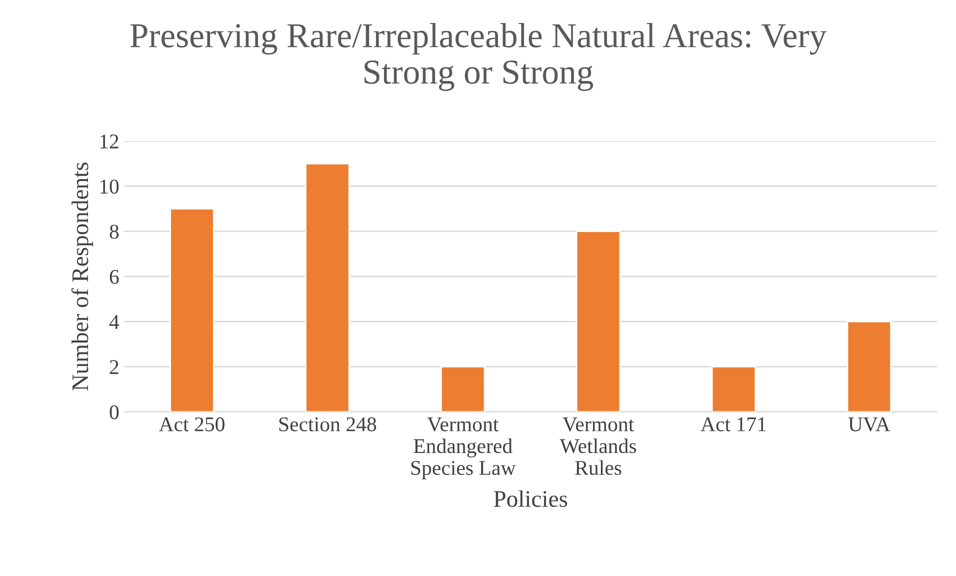 The width and height of the screenshot is (956, 576). Describe the element at coordinates (109, 141) in the screenshot. I see `y-tick-label: 12` at that location.